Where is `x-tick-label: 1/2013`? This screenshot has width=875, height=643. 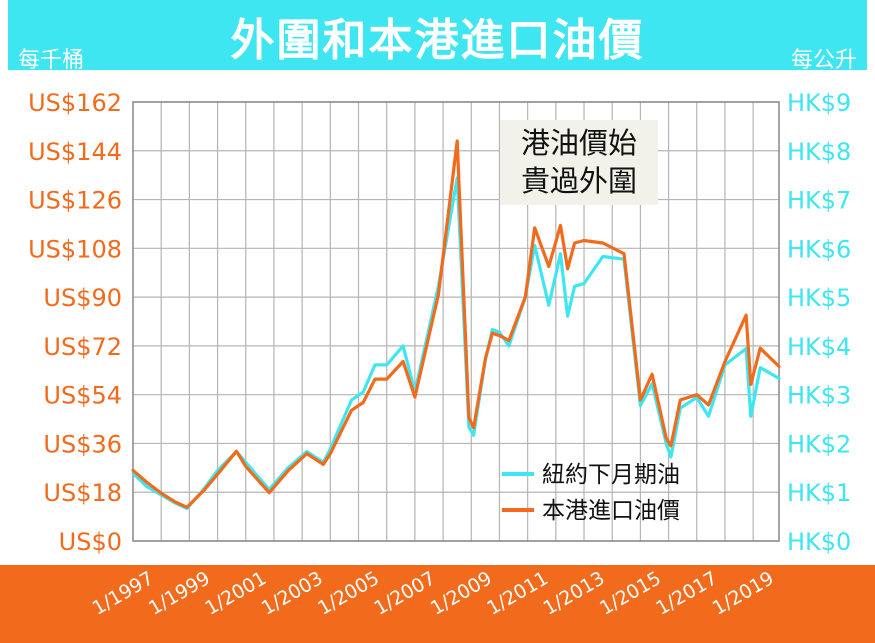
x-tick-label: 1/2013 is located at coordinates (574, 593).